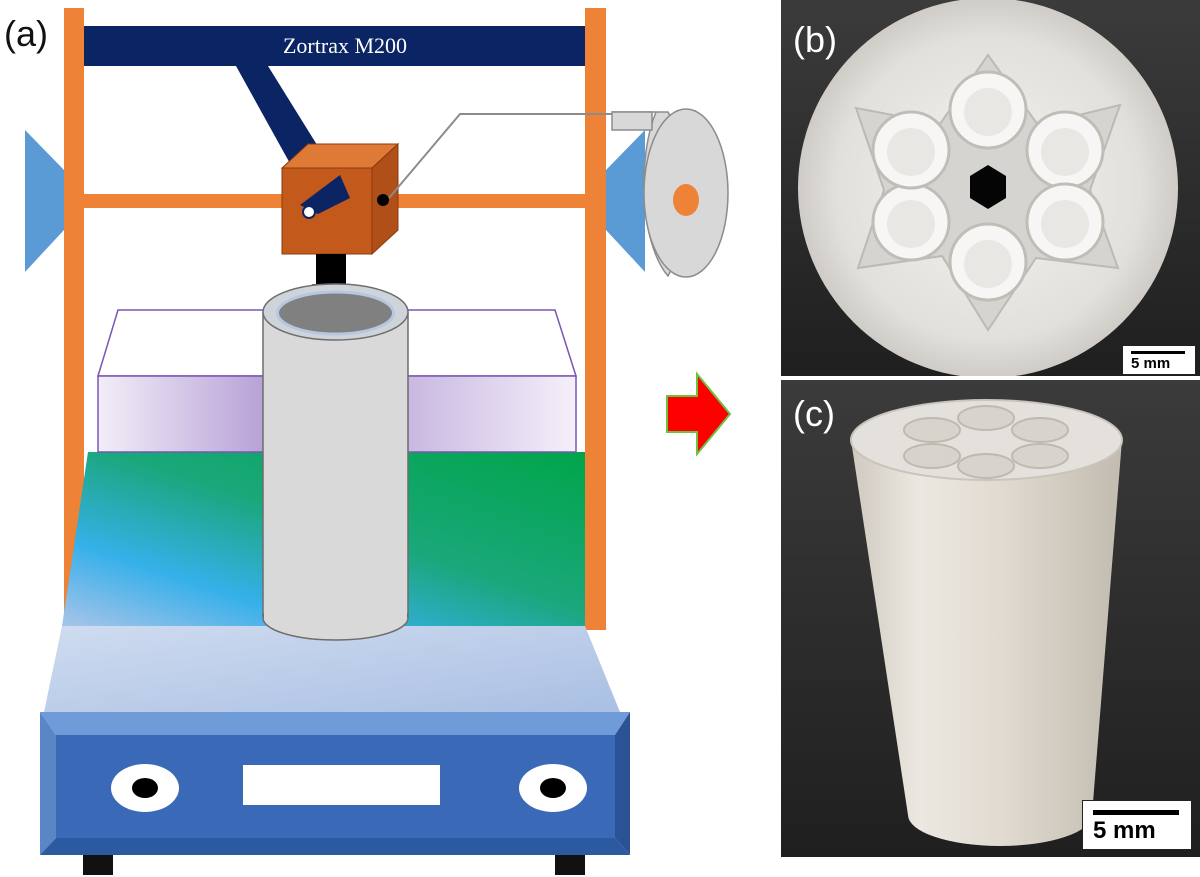 The image size is (1200, 877). Describe the element at coordinates (345, 45) in the screenshot. I see `printer-name: Zortrax M200` at that location.